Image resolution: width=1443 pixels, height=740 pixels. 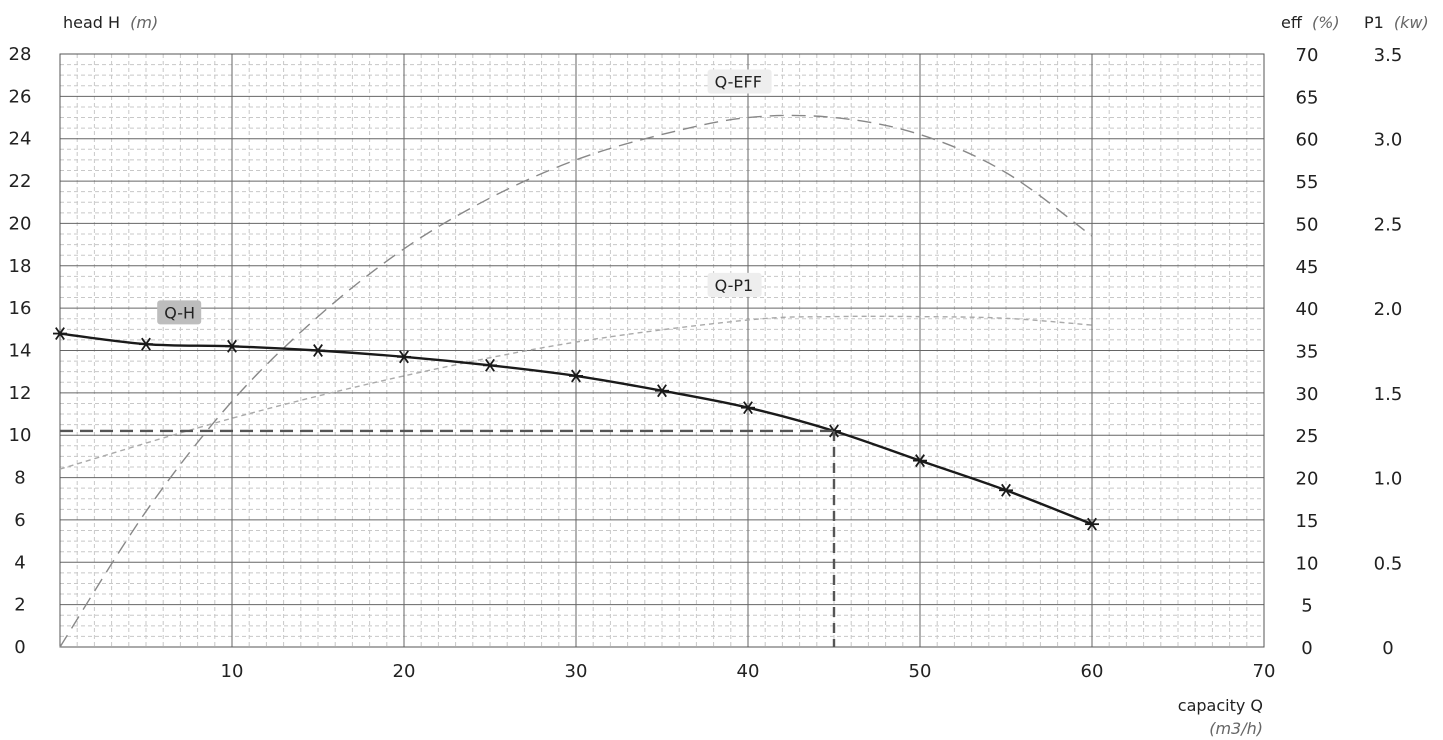 What do you see at coordinates (1220, 705) in the screenshot?
I see `x-axis-label: capacity Q` at bounding box center [1220, 705].